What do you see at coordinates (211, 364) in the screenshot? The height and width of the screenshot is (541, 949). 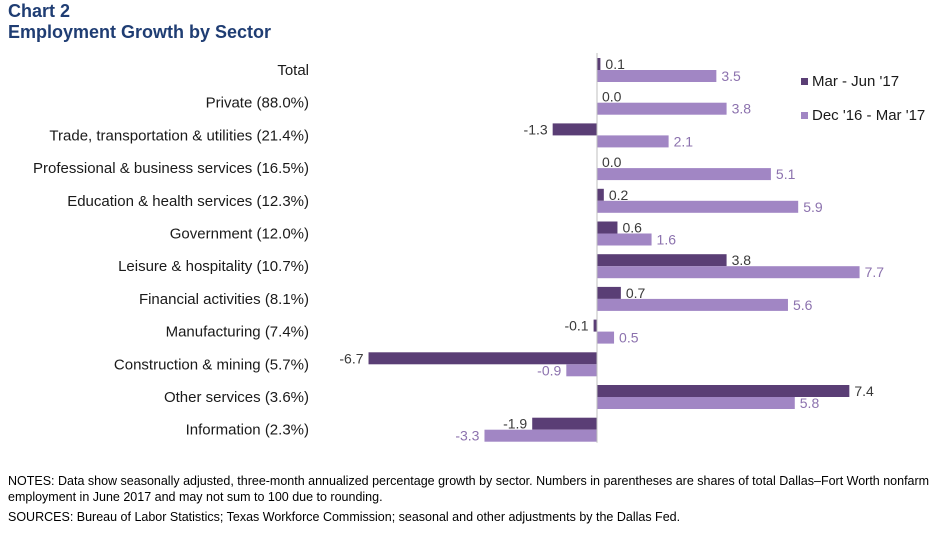 I see `category-label: Construction & mining (5.7%)` at bounding box center [211, 364].